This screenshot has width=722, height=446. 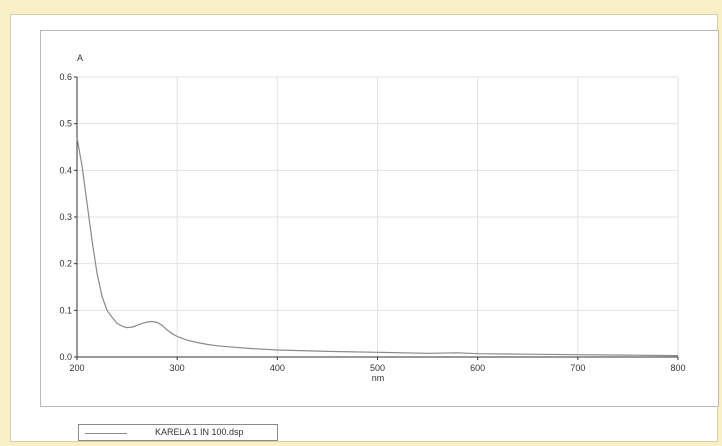 What do you see at coordinates (65, 170) in the screenshot?
I see `y-tick-label: 0.4` at bounding box center [65, 170].